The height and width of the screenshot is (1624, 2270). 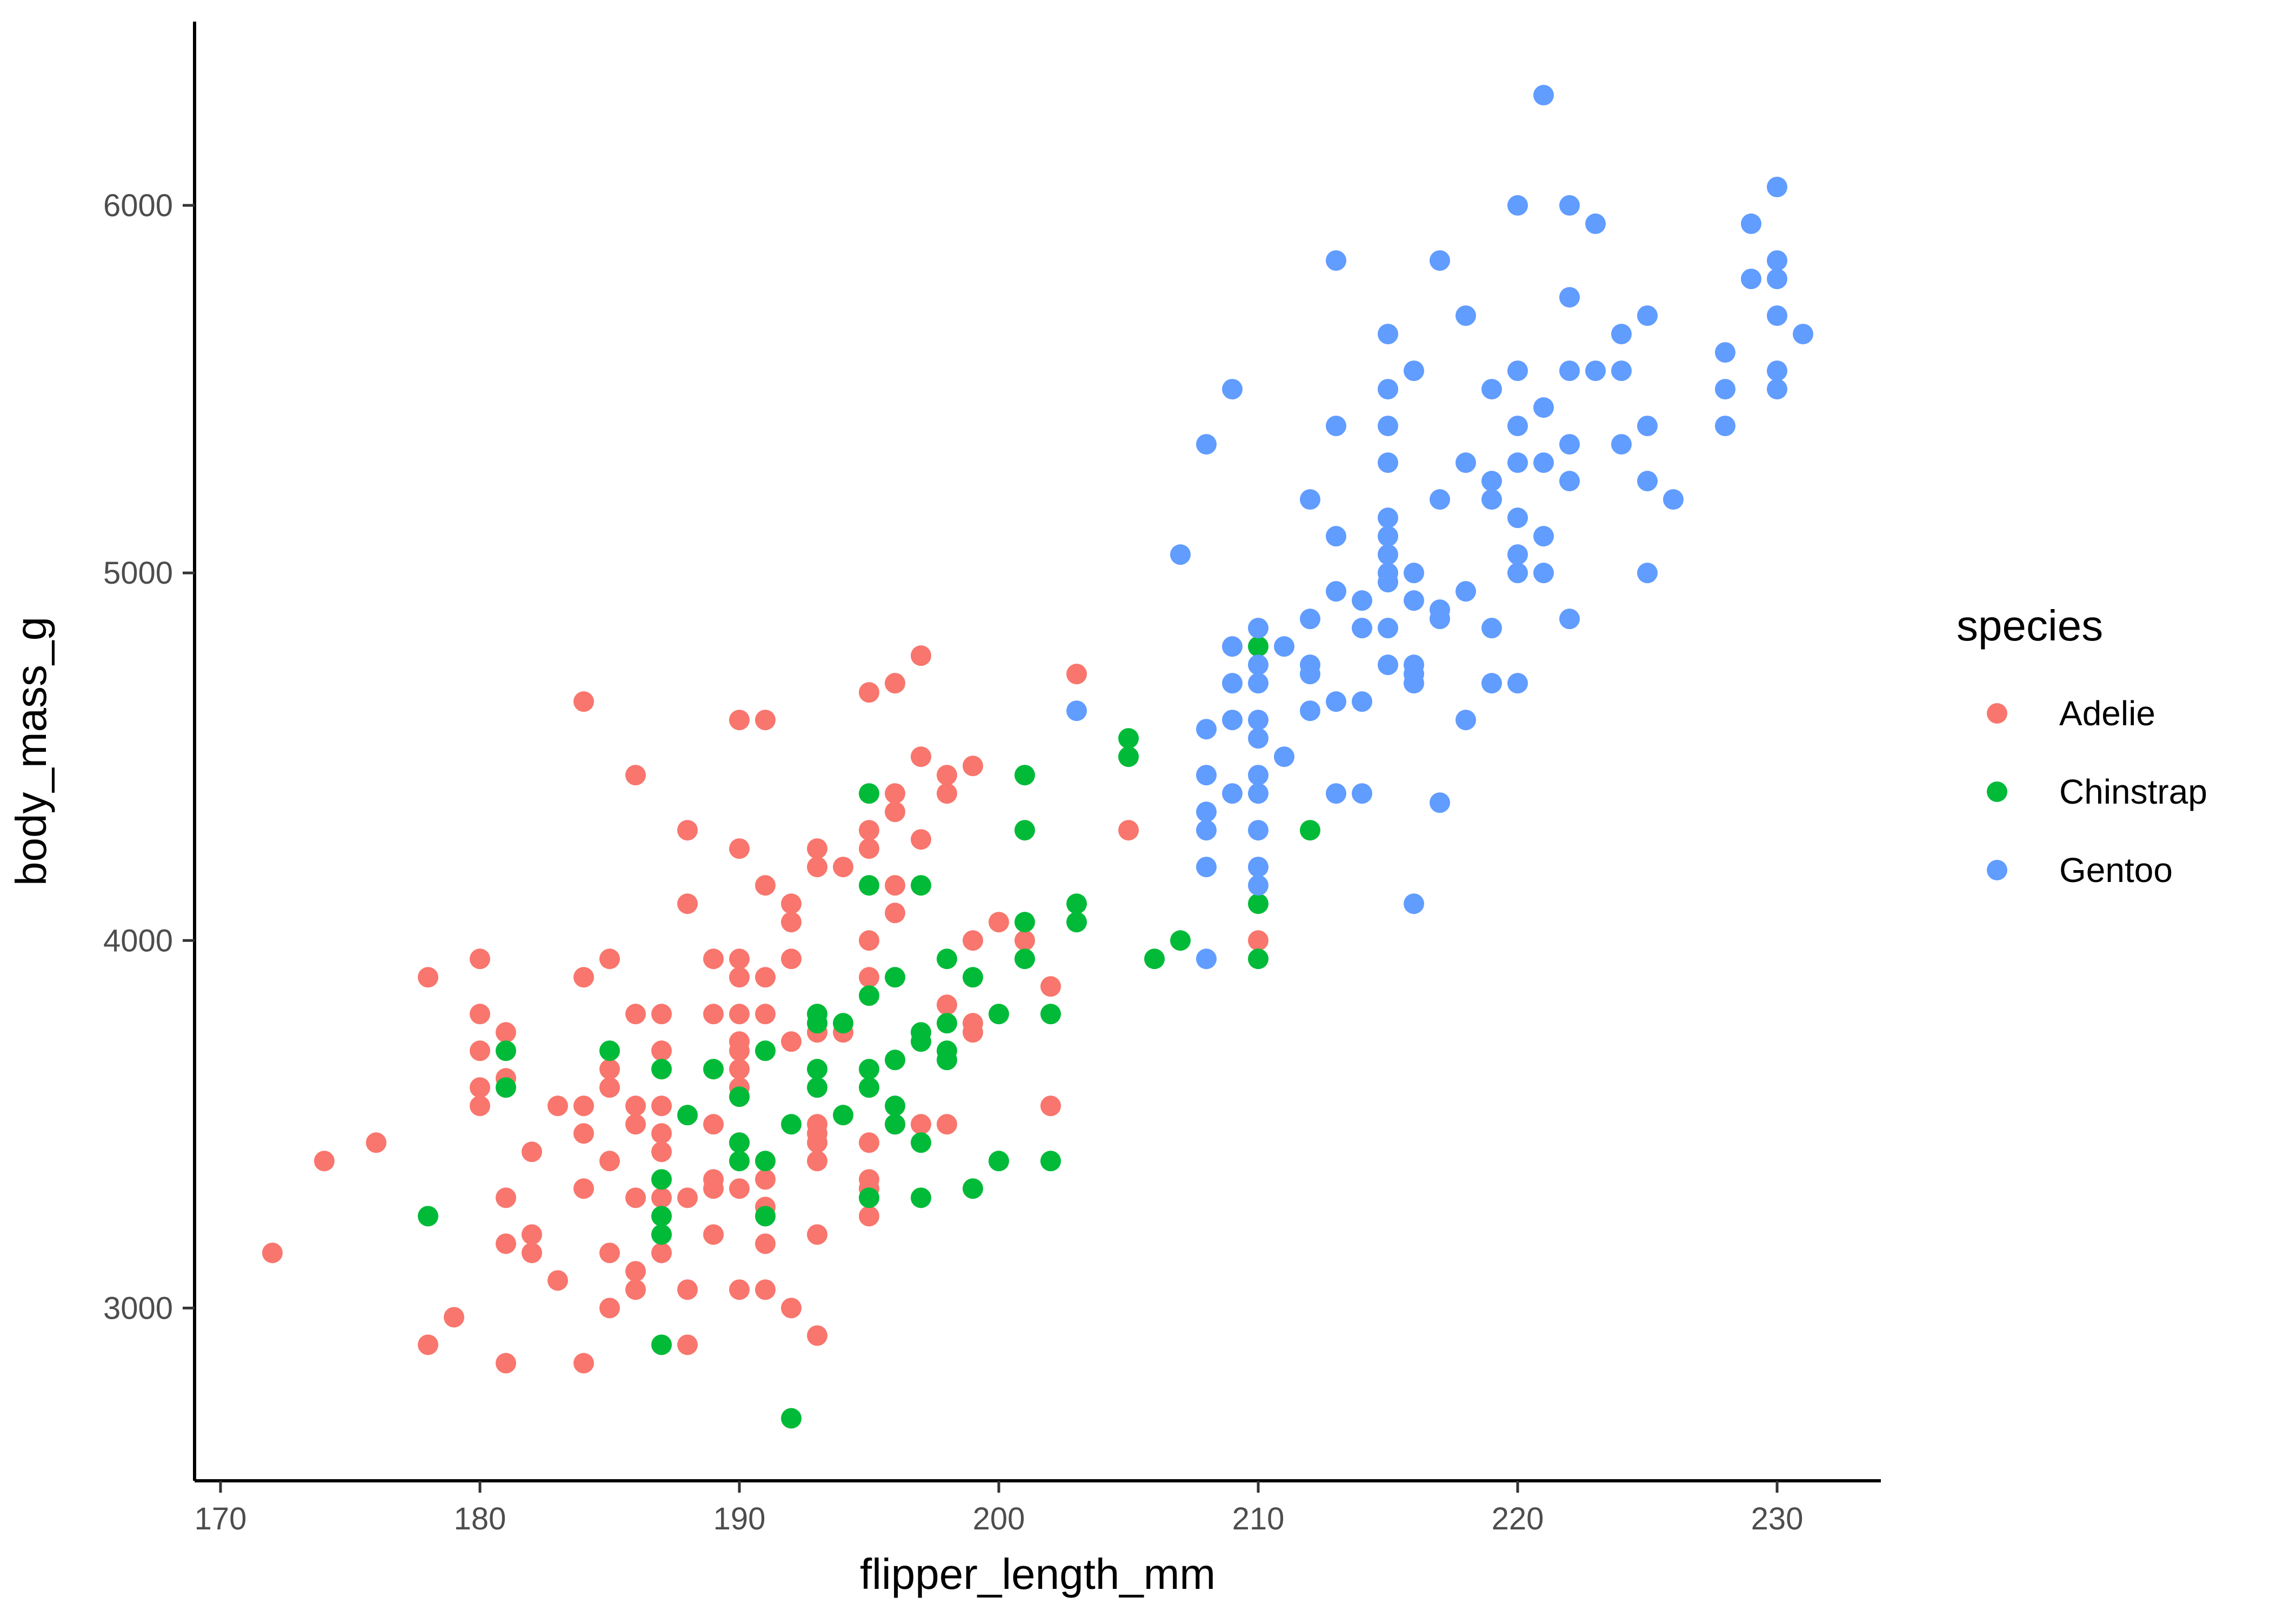 What do you see at coordinates (1038, 1574) in the screenshot?
I see `x-axis-title: flipper_length_mm` at bounding box center [1038, 1574].